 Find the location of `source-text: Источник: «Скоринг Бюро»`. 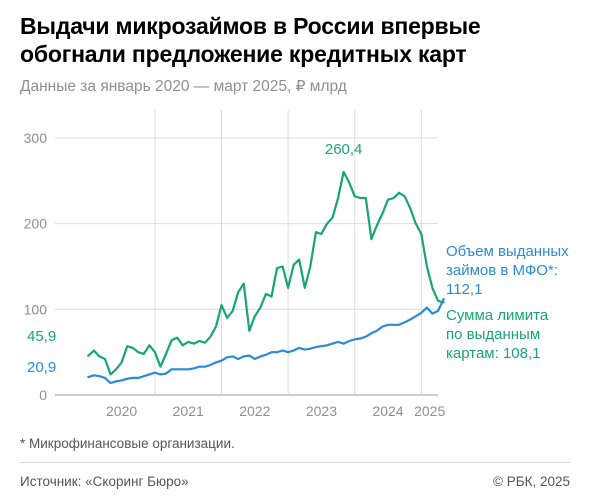

source-text: Источник: «Скоринг Бюро» is located at coordinates (104, 481).